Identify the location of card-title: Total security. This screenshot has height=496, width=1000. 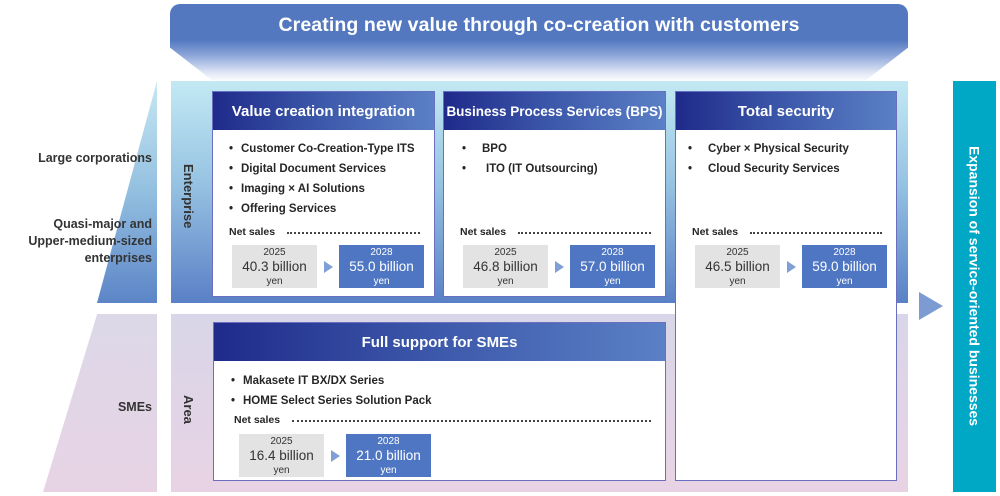
(786, 111).